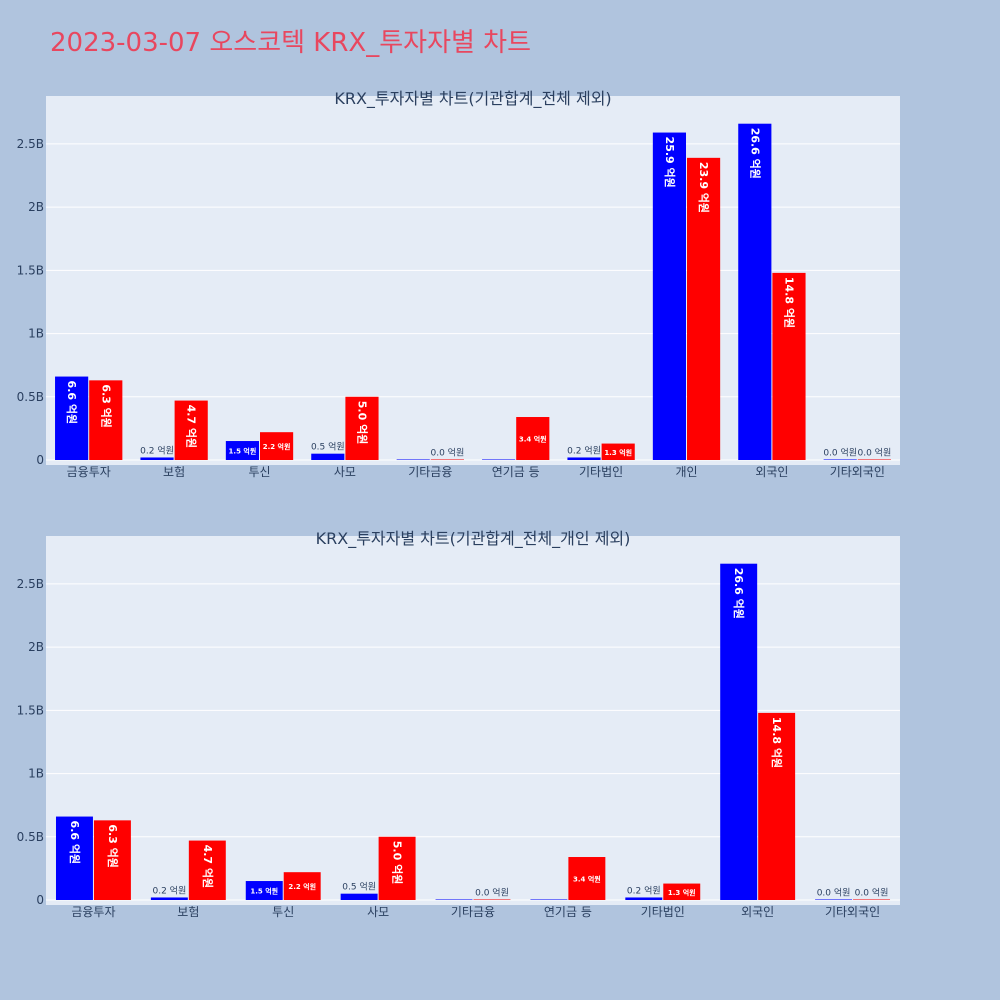  What do you see at coordinates (472, 99) in the screenshot?
I see `chart-title: KRX_투자자별 차트(기관합계_전체 제외)` at bounding box center [472, 99].